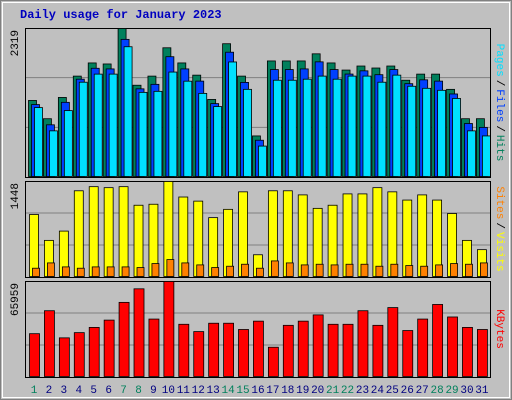 The height and width of the screenshot is (400, 512). Describe the element at coordinates (16, 196) in the screenshot. I see `y-tick-label: 1448` at that location.